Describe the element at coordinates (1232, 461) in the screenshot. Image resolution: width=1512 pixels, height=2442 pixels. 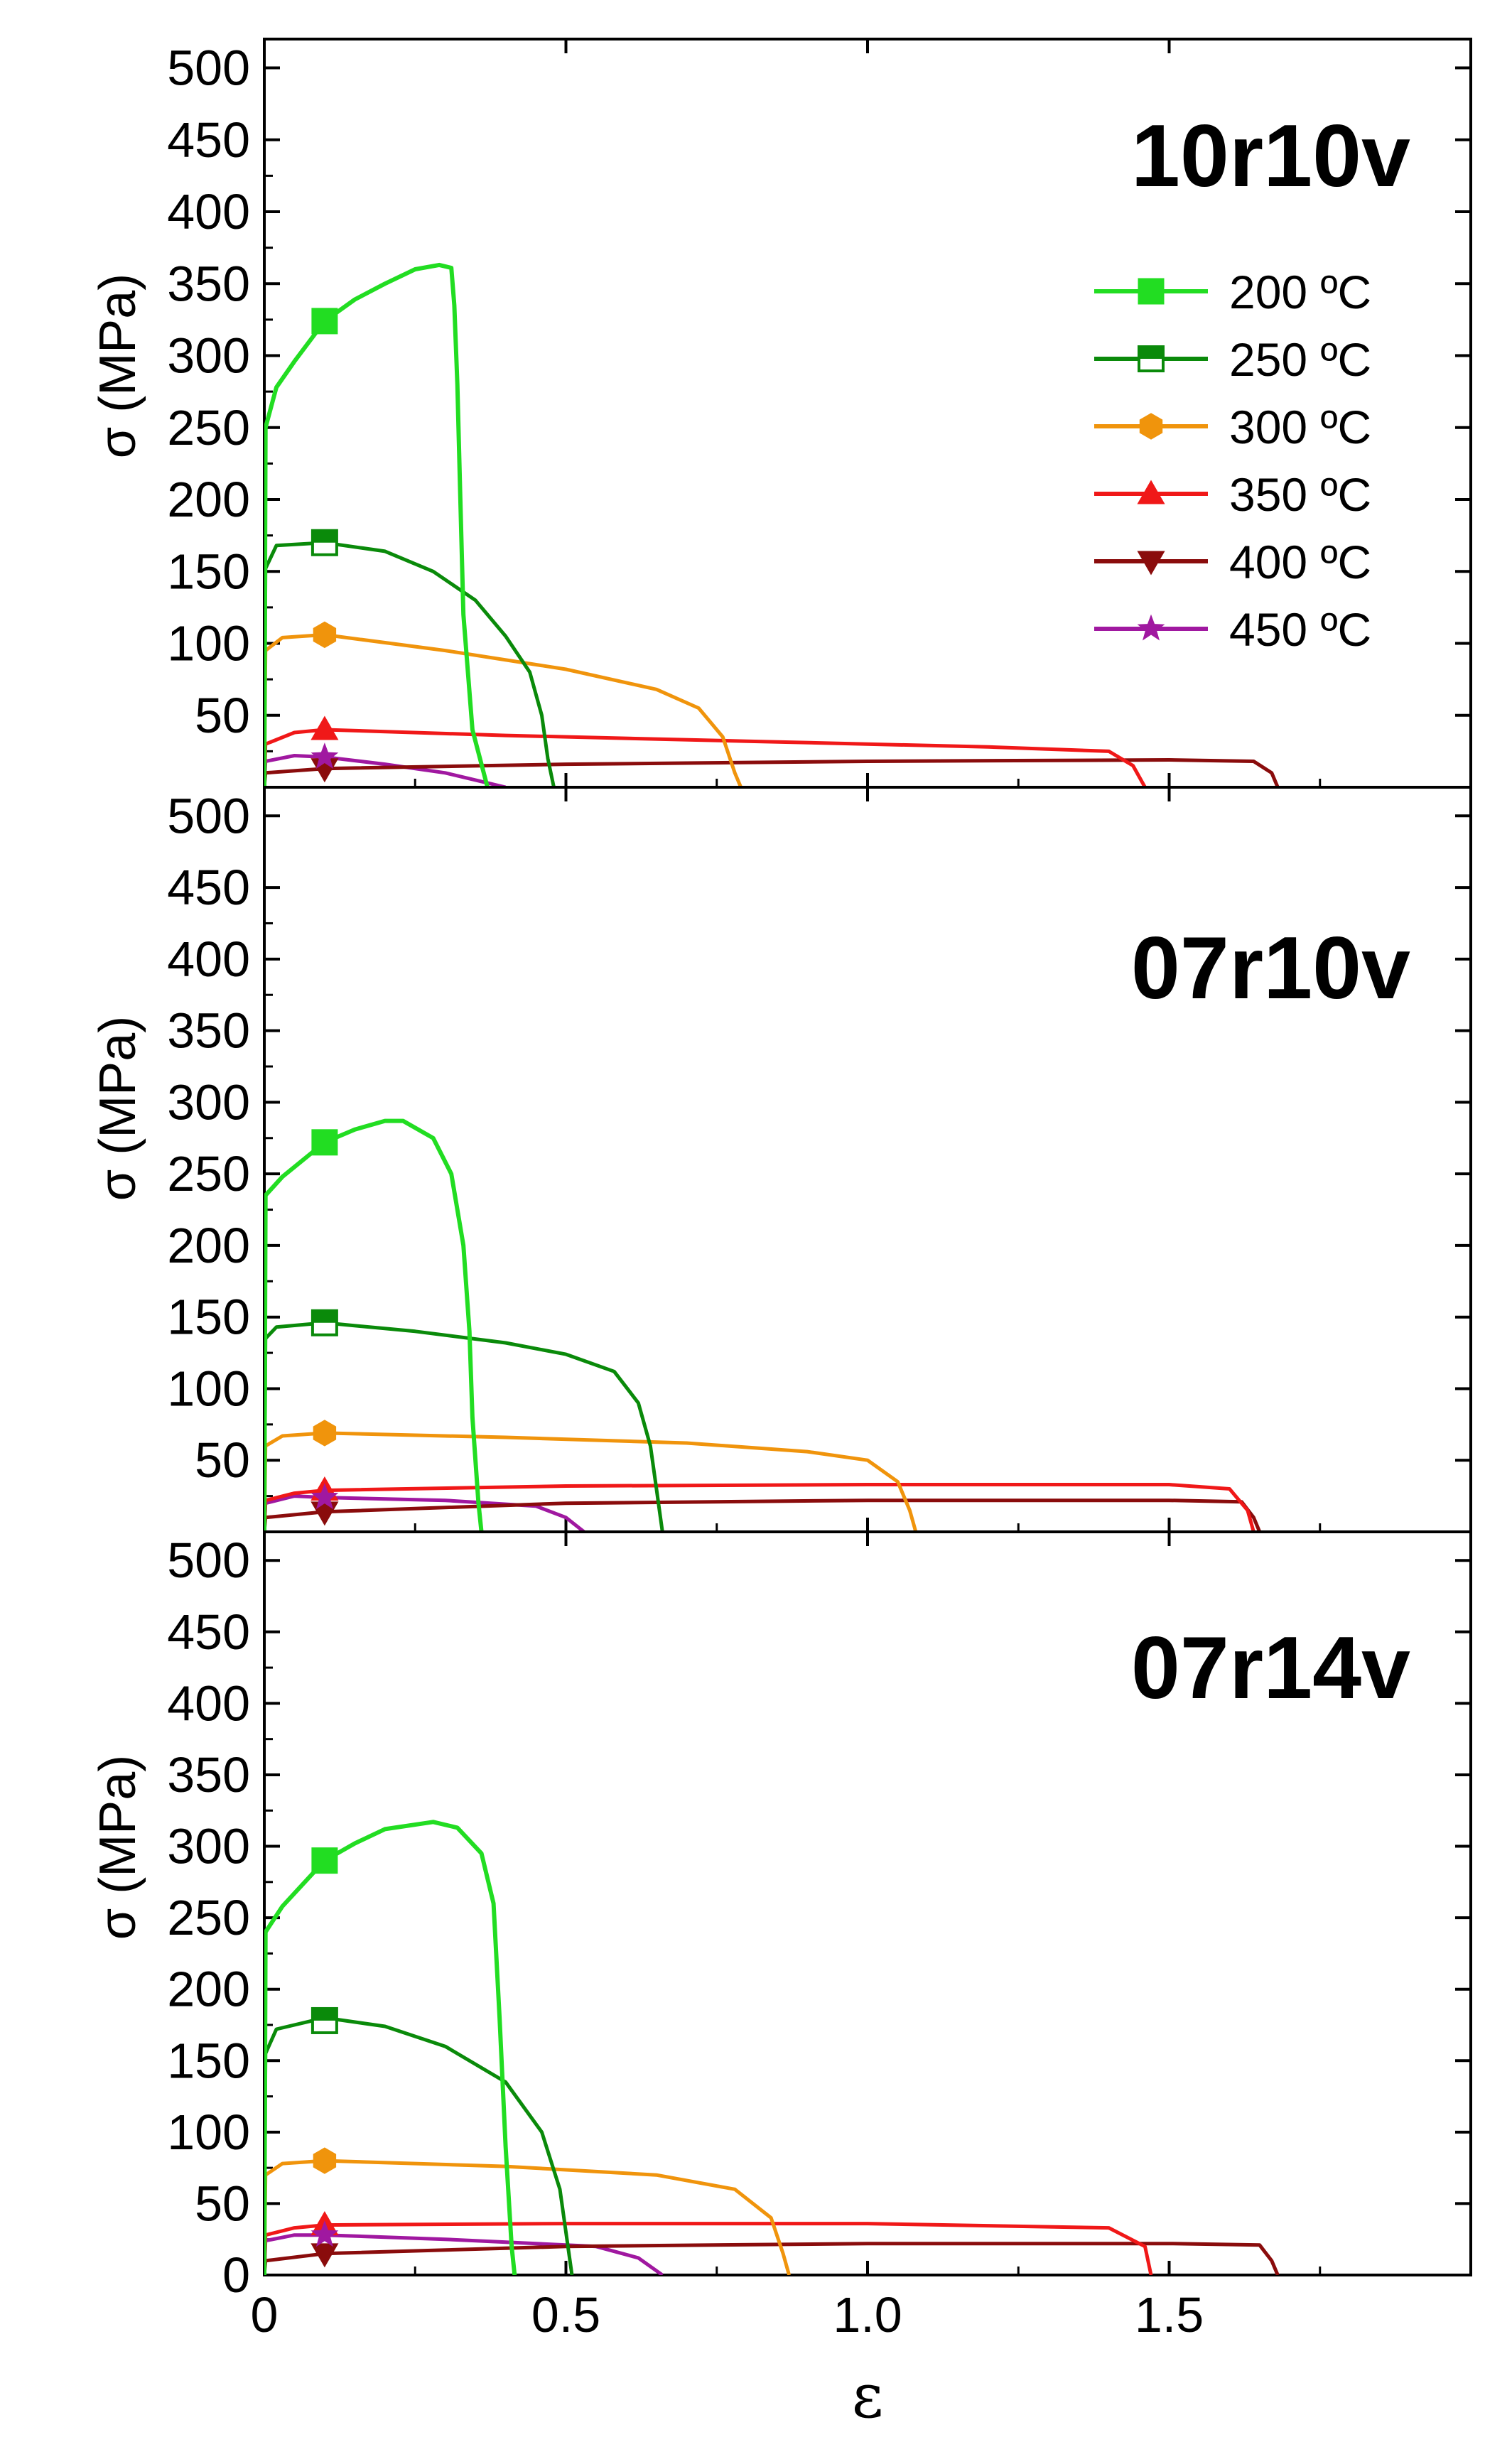
I see `legend: 200 ºC 250 ºC 300 ºC 350 ºC 400 ºC 450 ºC` at that location.